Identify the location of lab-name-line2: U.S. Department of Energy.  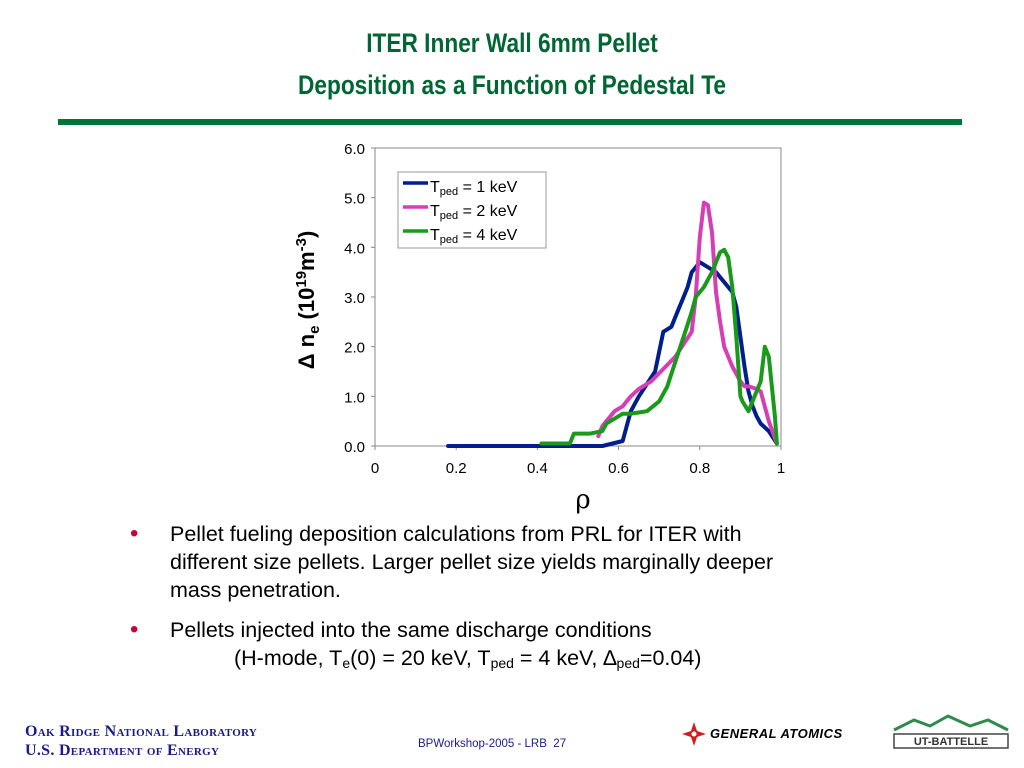
(122, 750).